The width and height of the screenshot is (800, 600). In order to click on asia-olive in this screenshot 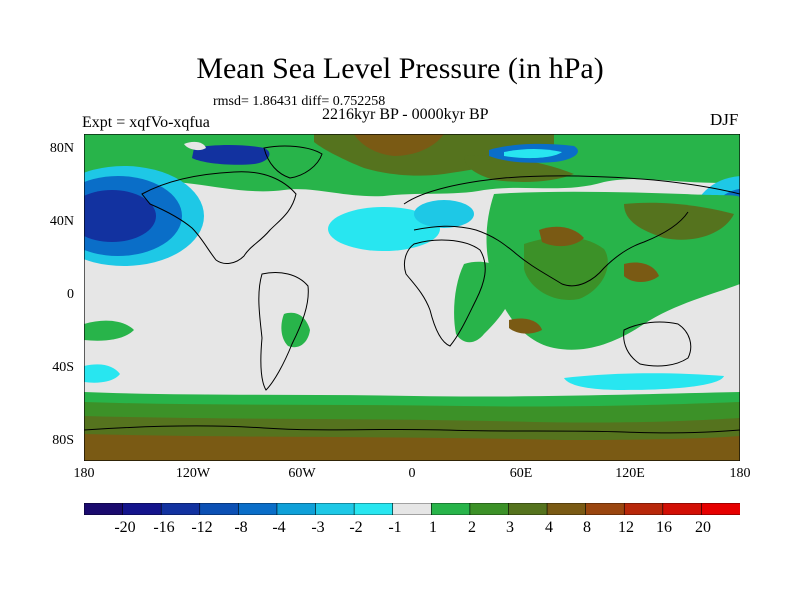, I will do `click(679, 221)`.